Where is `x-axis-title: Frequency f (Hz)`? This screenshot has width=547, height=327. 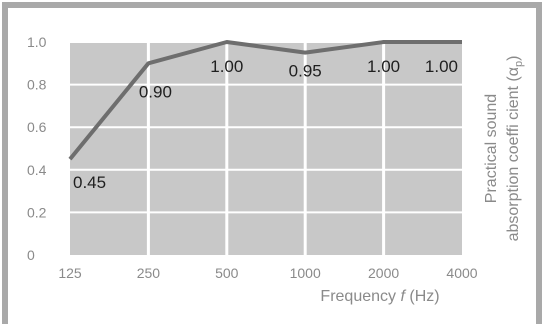
x-axis-title: Frequency f (Hz) is located at coordinates (379, 296).